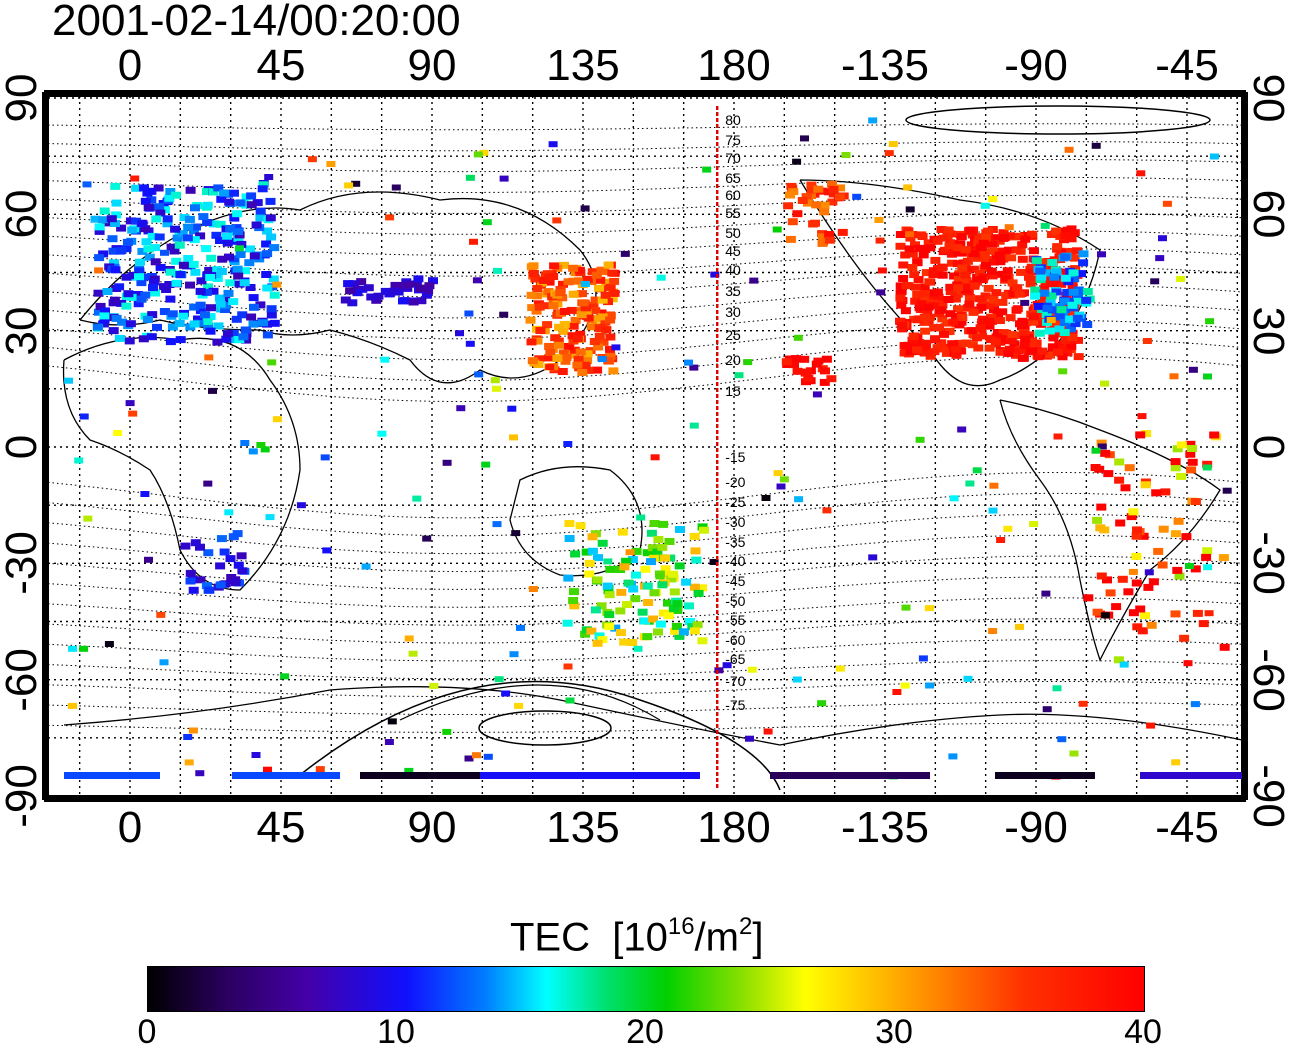 The width and height of the screenshot is (1292, 1057). What do you see at coordinates (735, 601) in the screenshot?
I see `contour-label: -50` at bounding box center [735, 601].